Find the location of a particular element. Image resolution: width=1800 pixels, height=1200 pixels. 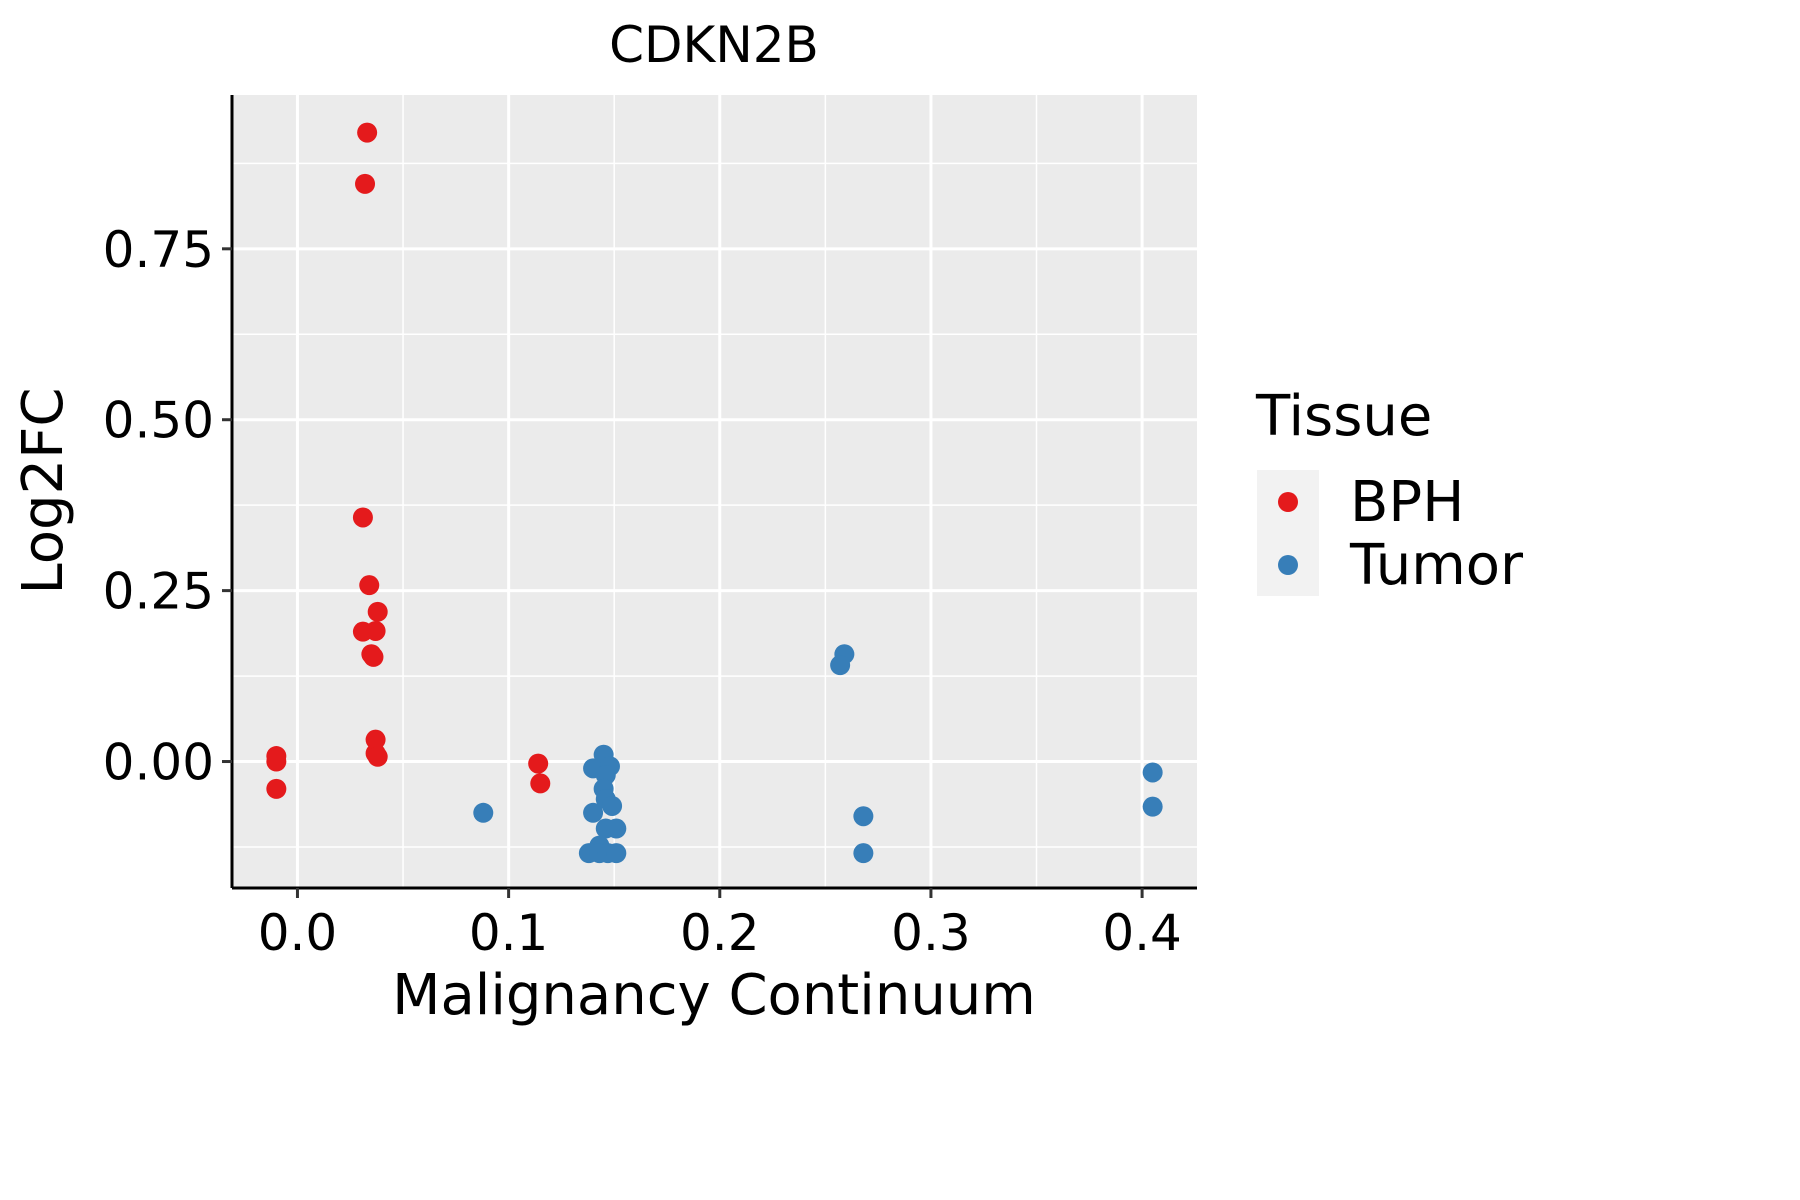

legend-label-tumor: Tumor is located at coordinates (1436, 565).